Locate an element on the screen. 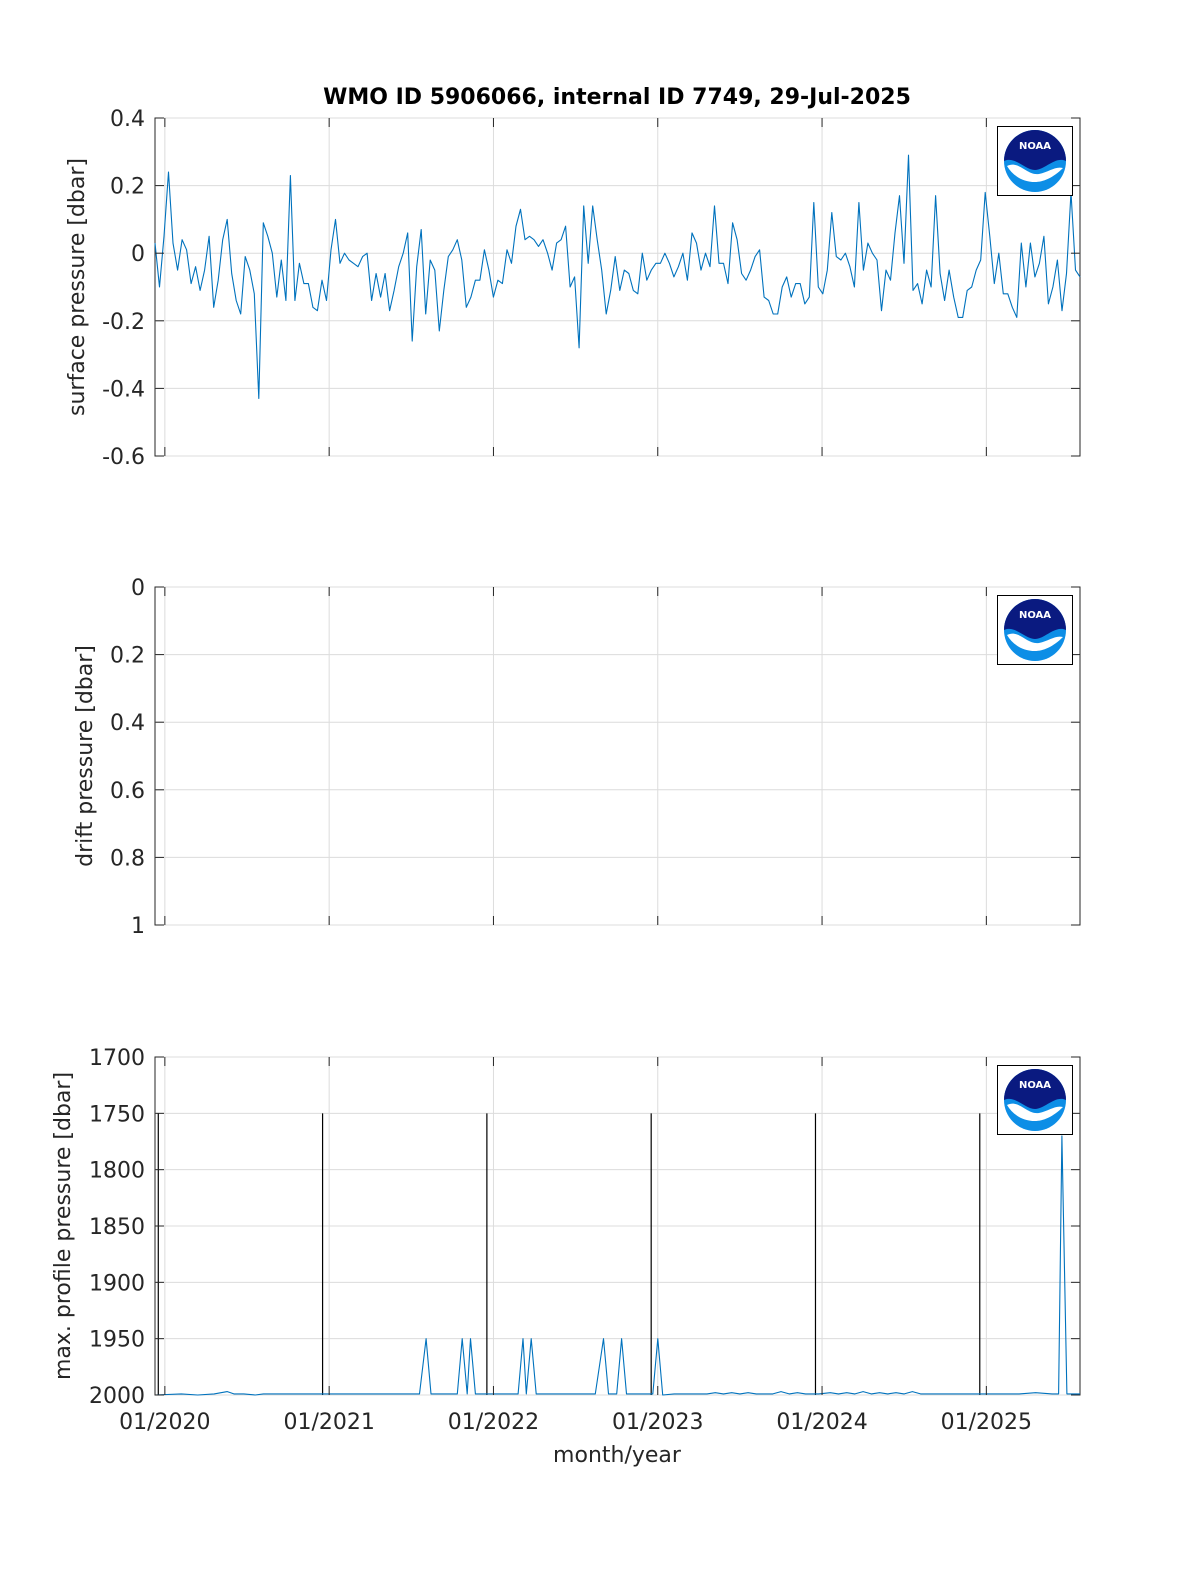  x-tick-label: 01/2020 is located at coordinates (164, 1422).